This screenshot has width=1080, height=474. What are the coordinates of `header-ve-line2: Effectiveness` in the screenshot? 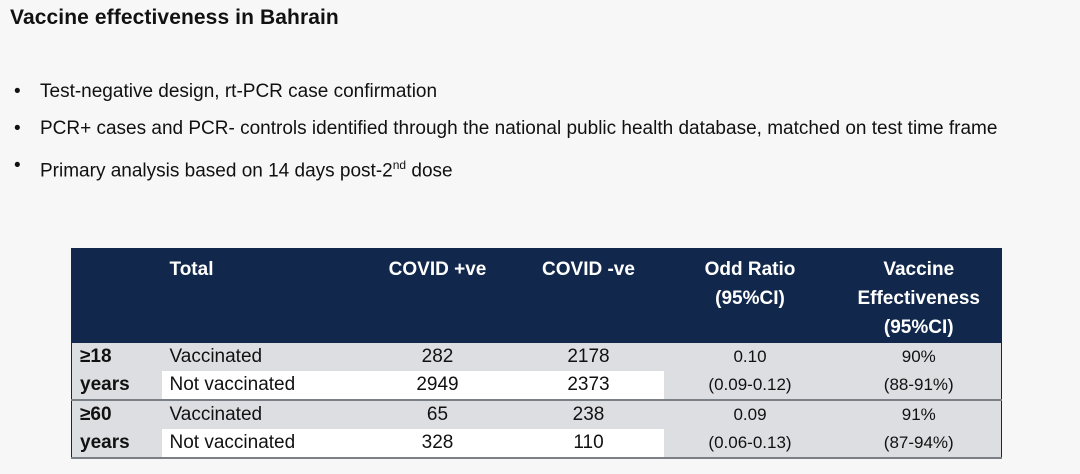 It's located at (918, 298).